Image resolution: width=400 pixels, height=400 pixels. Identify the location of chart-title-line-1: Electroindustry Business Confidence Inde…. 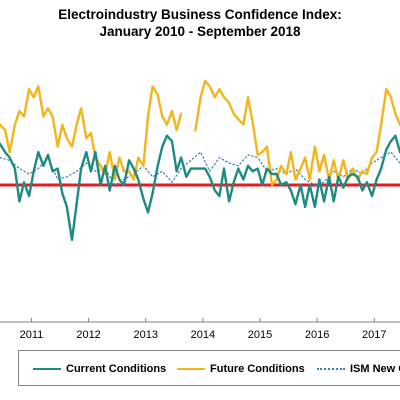
(200, 14).